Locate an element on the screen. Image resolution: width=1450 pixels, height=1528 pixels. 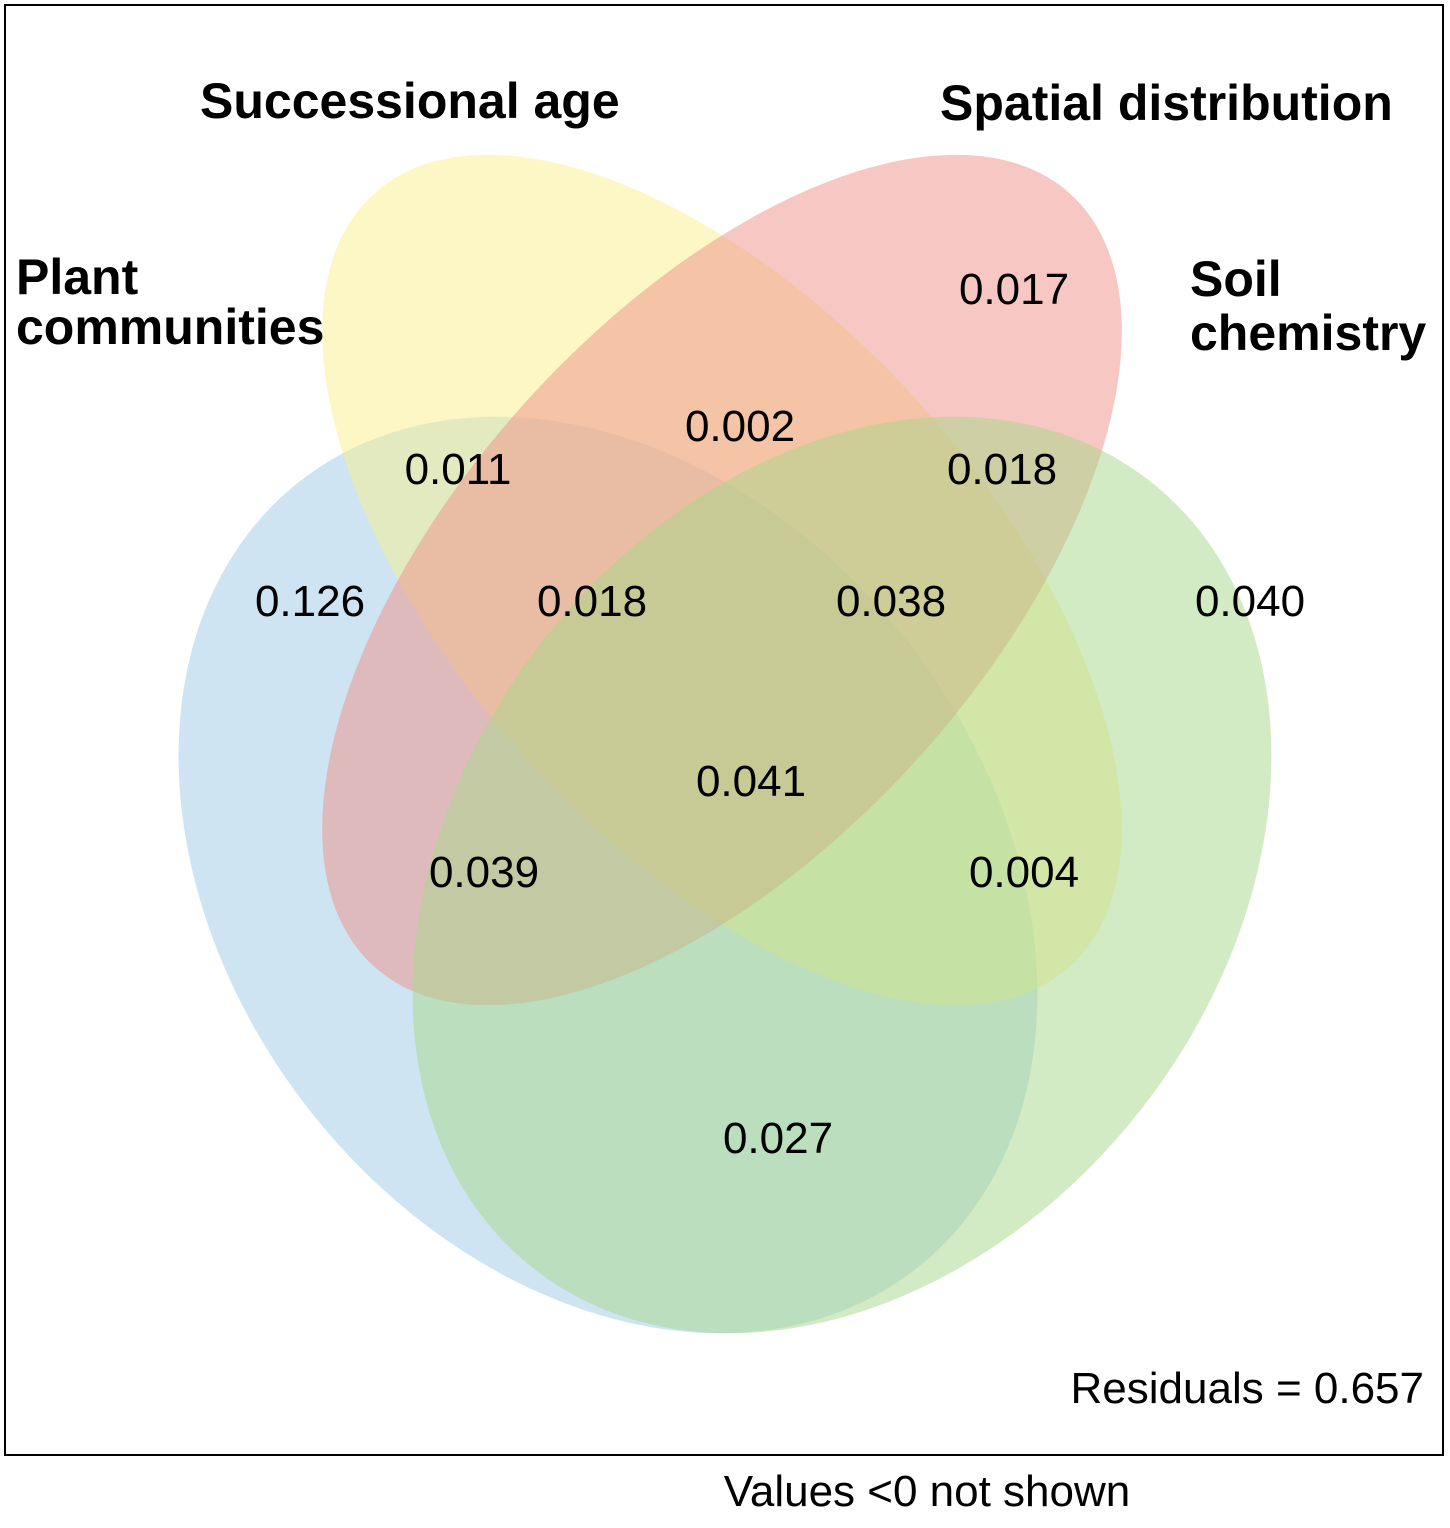
region-value-age-spatial-soil: 0.038 is located at coordinates (891, 601).